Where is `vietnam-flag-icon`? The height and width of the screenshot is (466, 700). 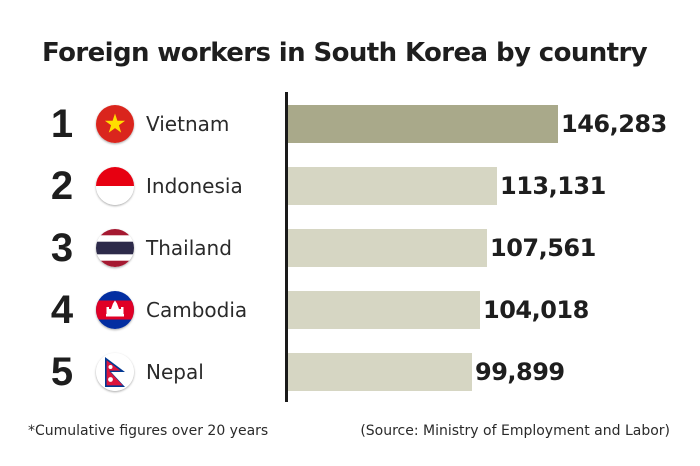
vietnam-flag-icon is located at coordinates (115, 124).